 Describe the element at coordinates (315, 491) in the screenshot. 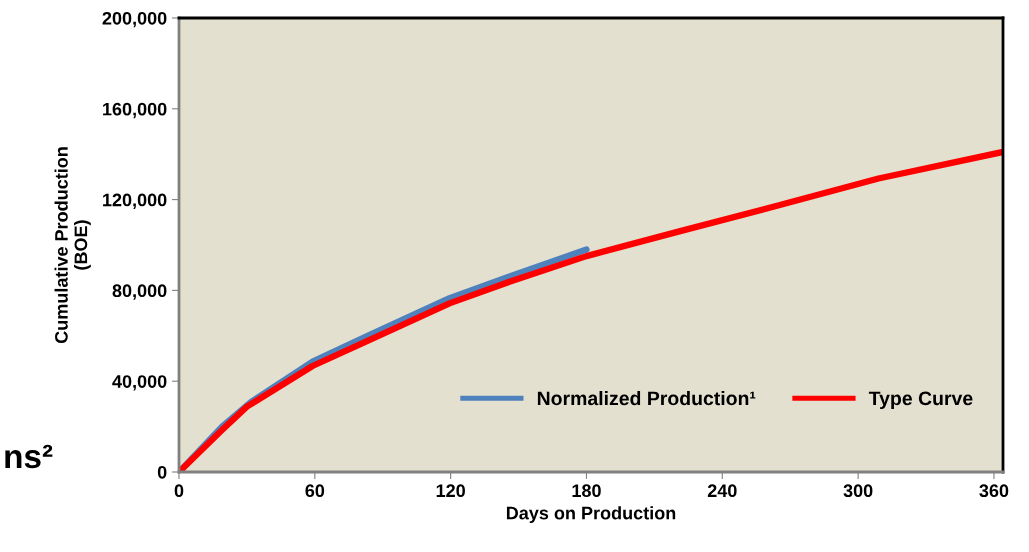

I see `x-tick-label: 60` at that location.